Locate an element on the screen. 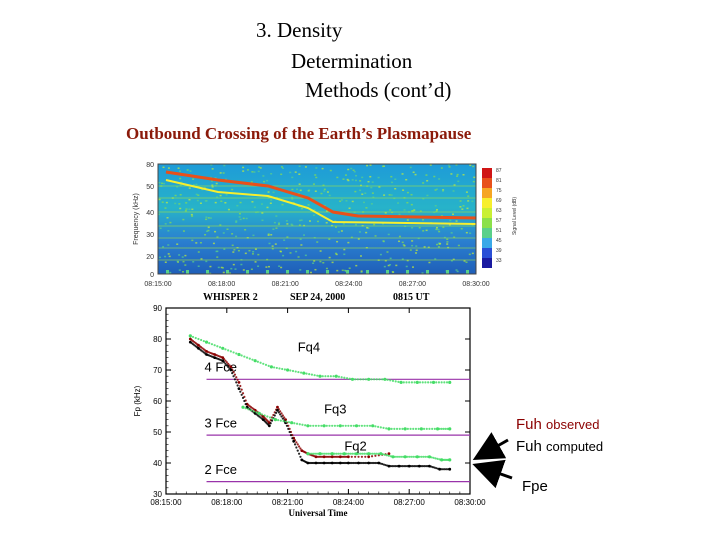 The height and width of the screenshot is (540, 720). colorbar-swatch is located at coordinates (487, 243).